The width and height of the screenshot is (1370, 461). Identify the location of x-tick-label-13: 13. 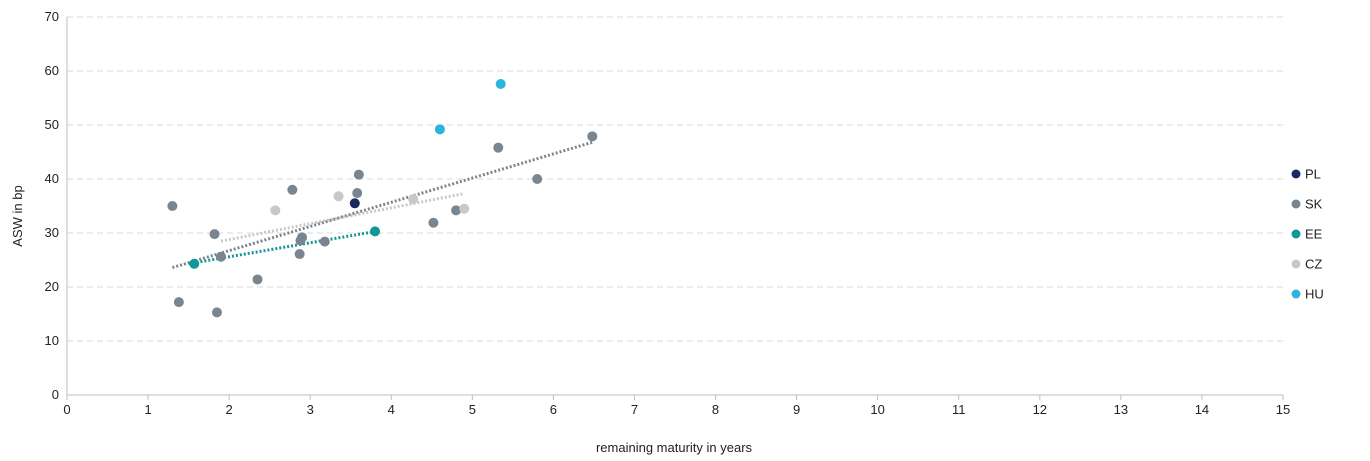
(1121, 409).